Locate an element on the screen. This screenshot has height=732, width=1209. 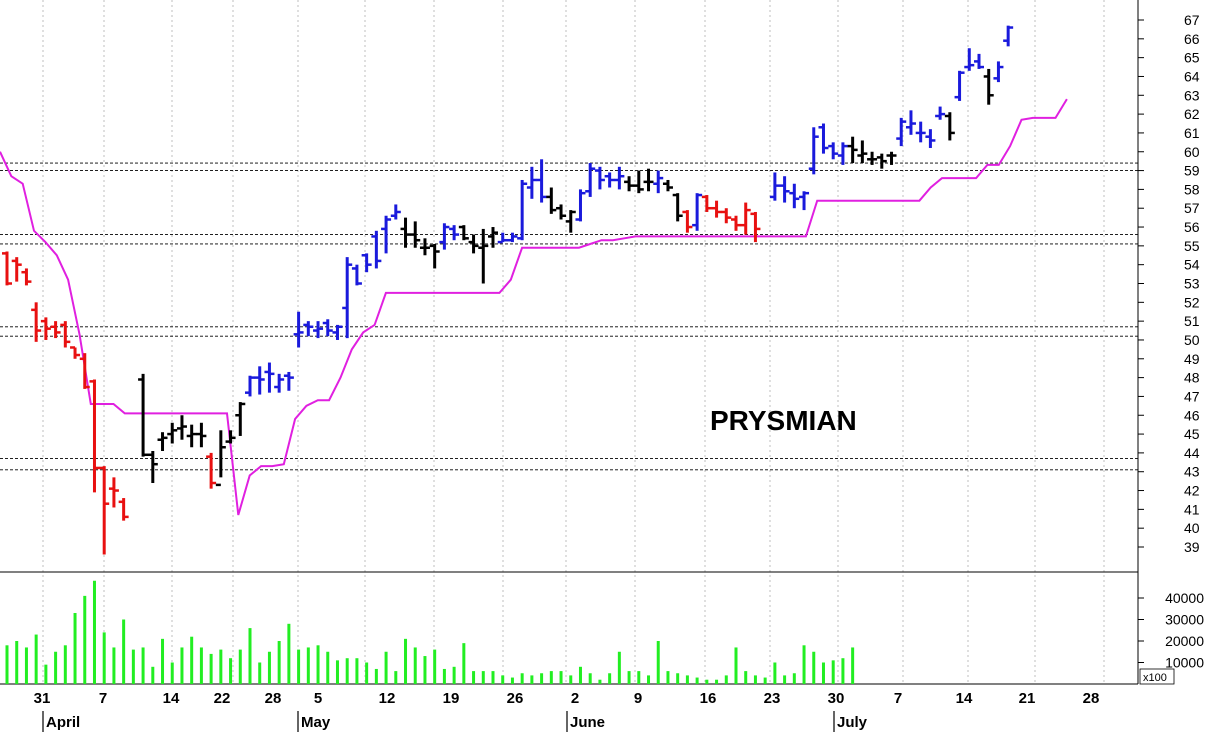
price-tick-label: 67 is located at coordinates (1192, 20).